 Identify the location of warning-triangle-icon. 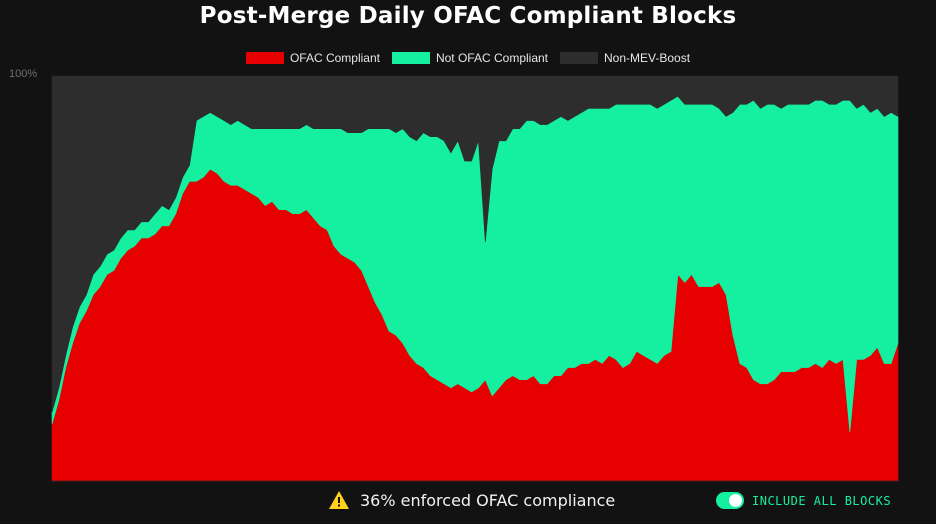
(339, 500).